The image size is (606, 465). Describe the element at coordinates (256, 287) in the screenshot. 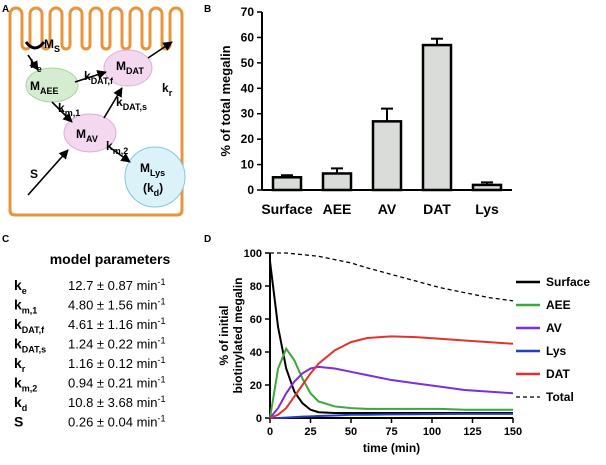

I see `y-tick-label: 80` at that location.